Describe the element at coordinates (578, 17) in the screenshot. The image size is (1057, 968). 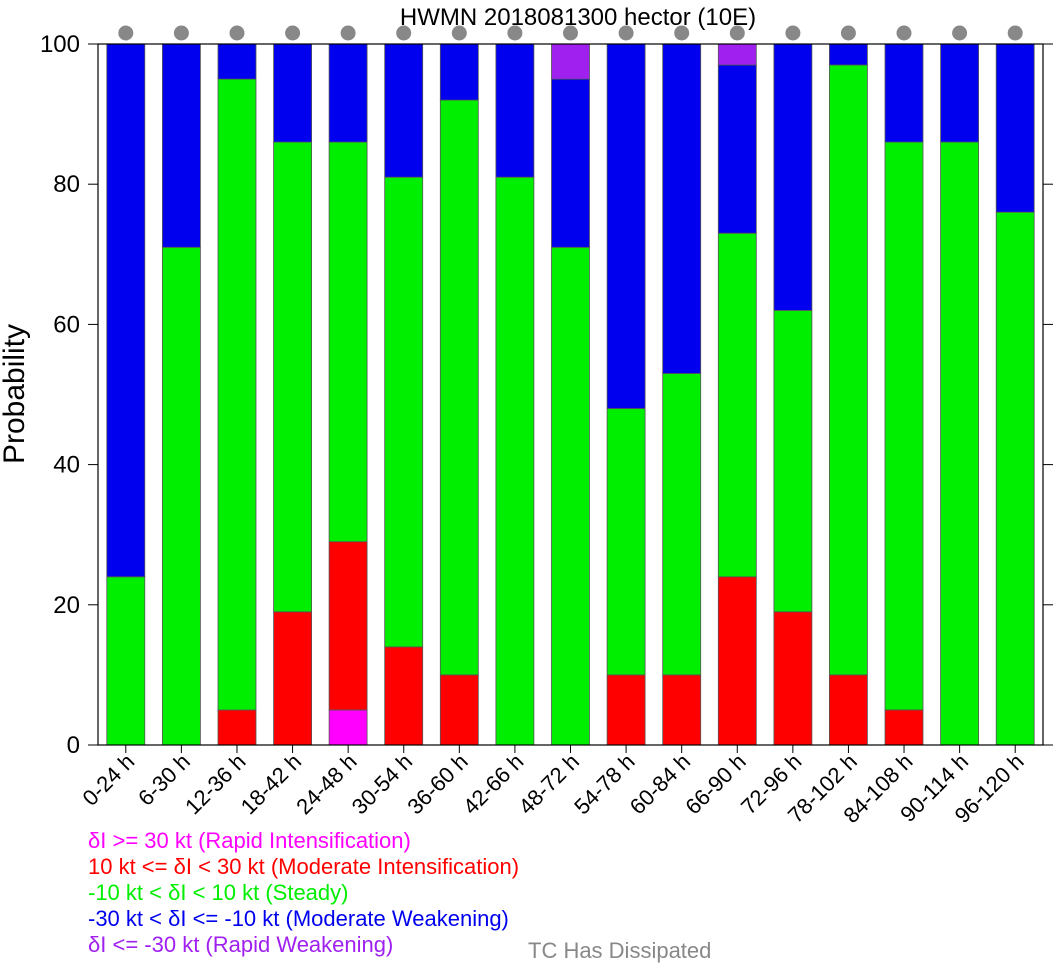
I see `chart-title: HWMN 2018081300 hector (10E)` at that location.